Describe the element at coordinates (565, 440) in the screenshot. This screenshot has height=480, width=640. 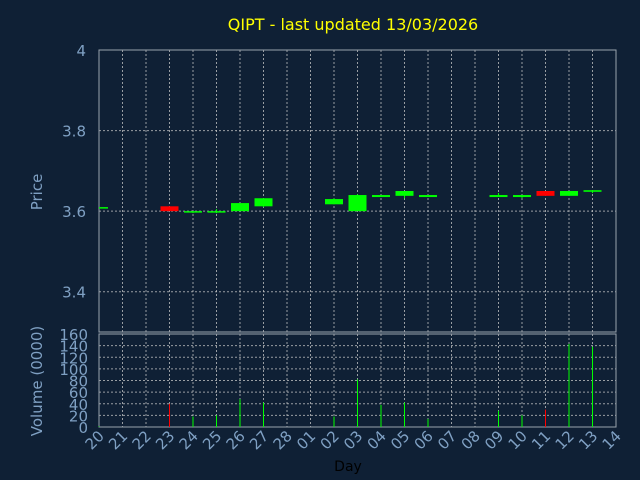
I see `x-tick-label: 12` at that location.